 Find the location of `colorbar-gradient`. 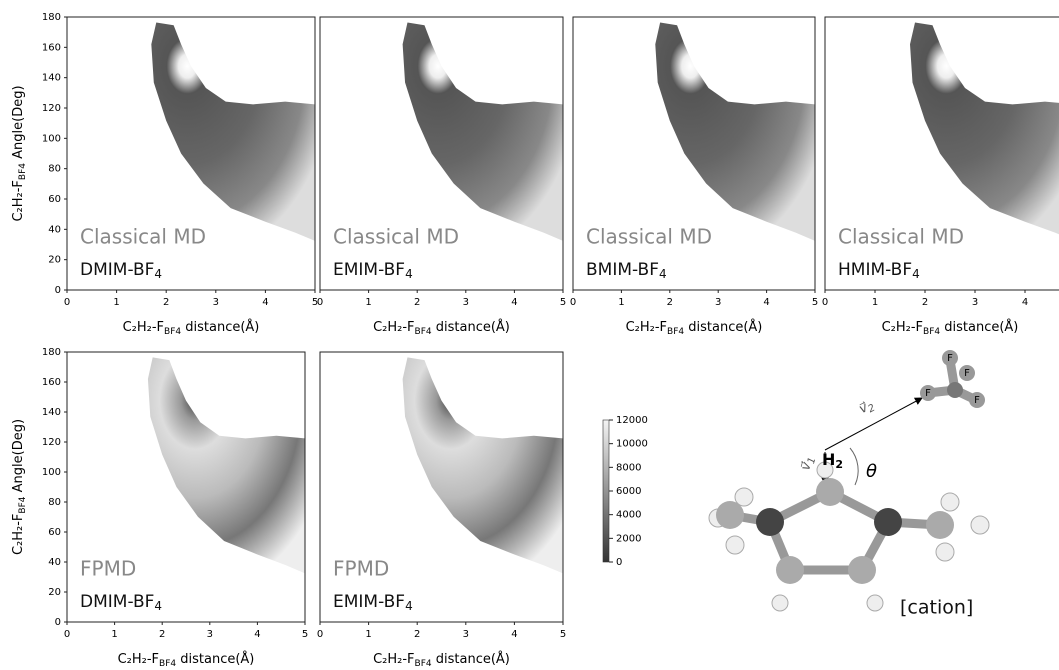

colorbar-gradient is located at coordinates (606, 491).